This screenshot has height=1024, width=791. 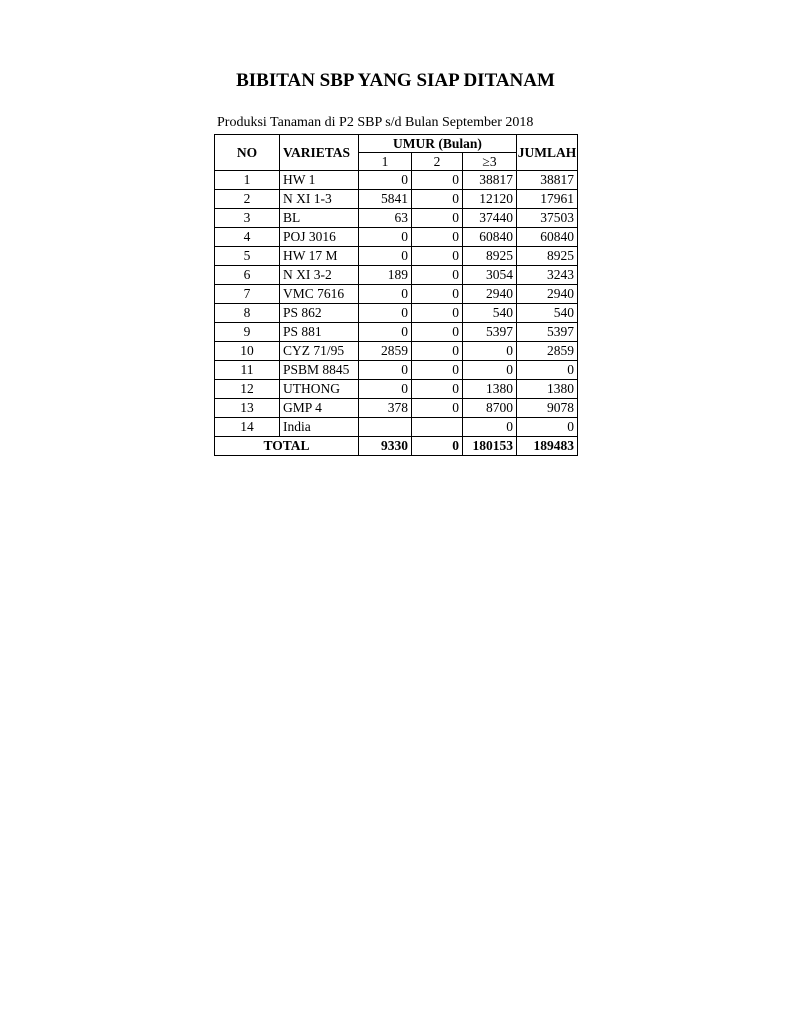 I want to click on table-row: 1 HW 1 0 0 38817 38817, so click(x=396, y=180).